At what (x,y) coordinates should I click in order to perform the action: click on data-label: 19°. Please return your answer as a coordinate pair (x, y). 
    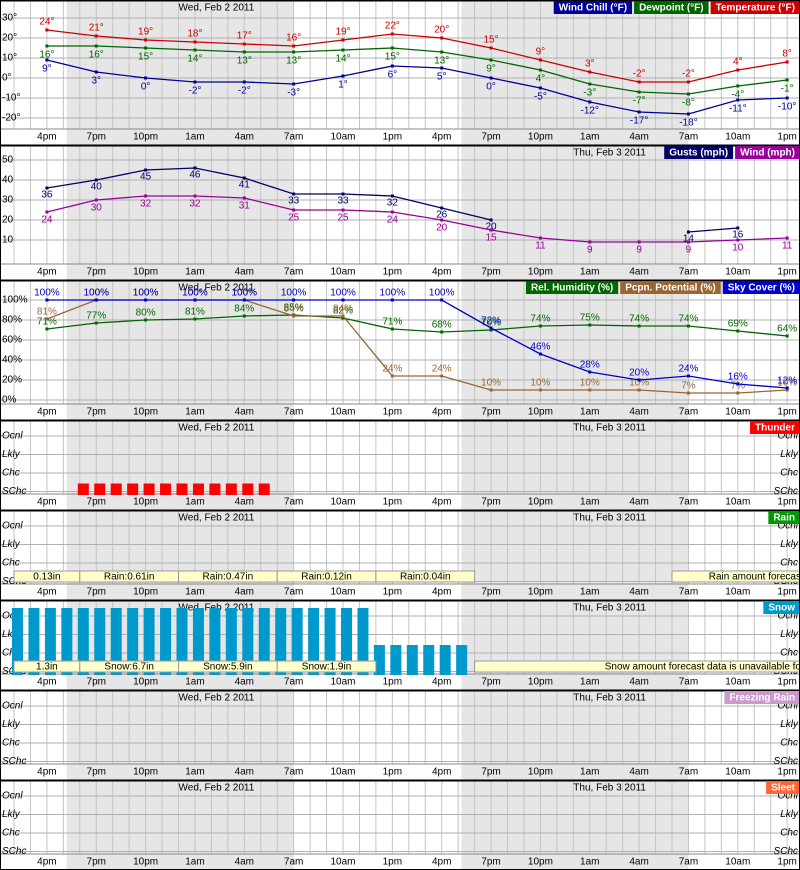
    Looking at the image, I should click on (145, 32).